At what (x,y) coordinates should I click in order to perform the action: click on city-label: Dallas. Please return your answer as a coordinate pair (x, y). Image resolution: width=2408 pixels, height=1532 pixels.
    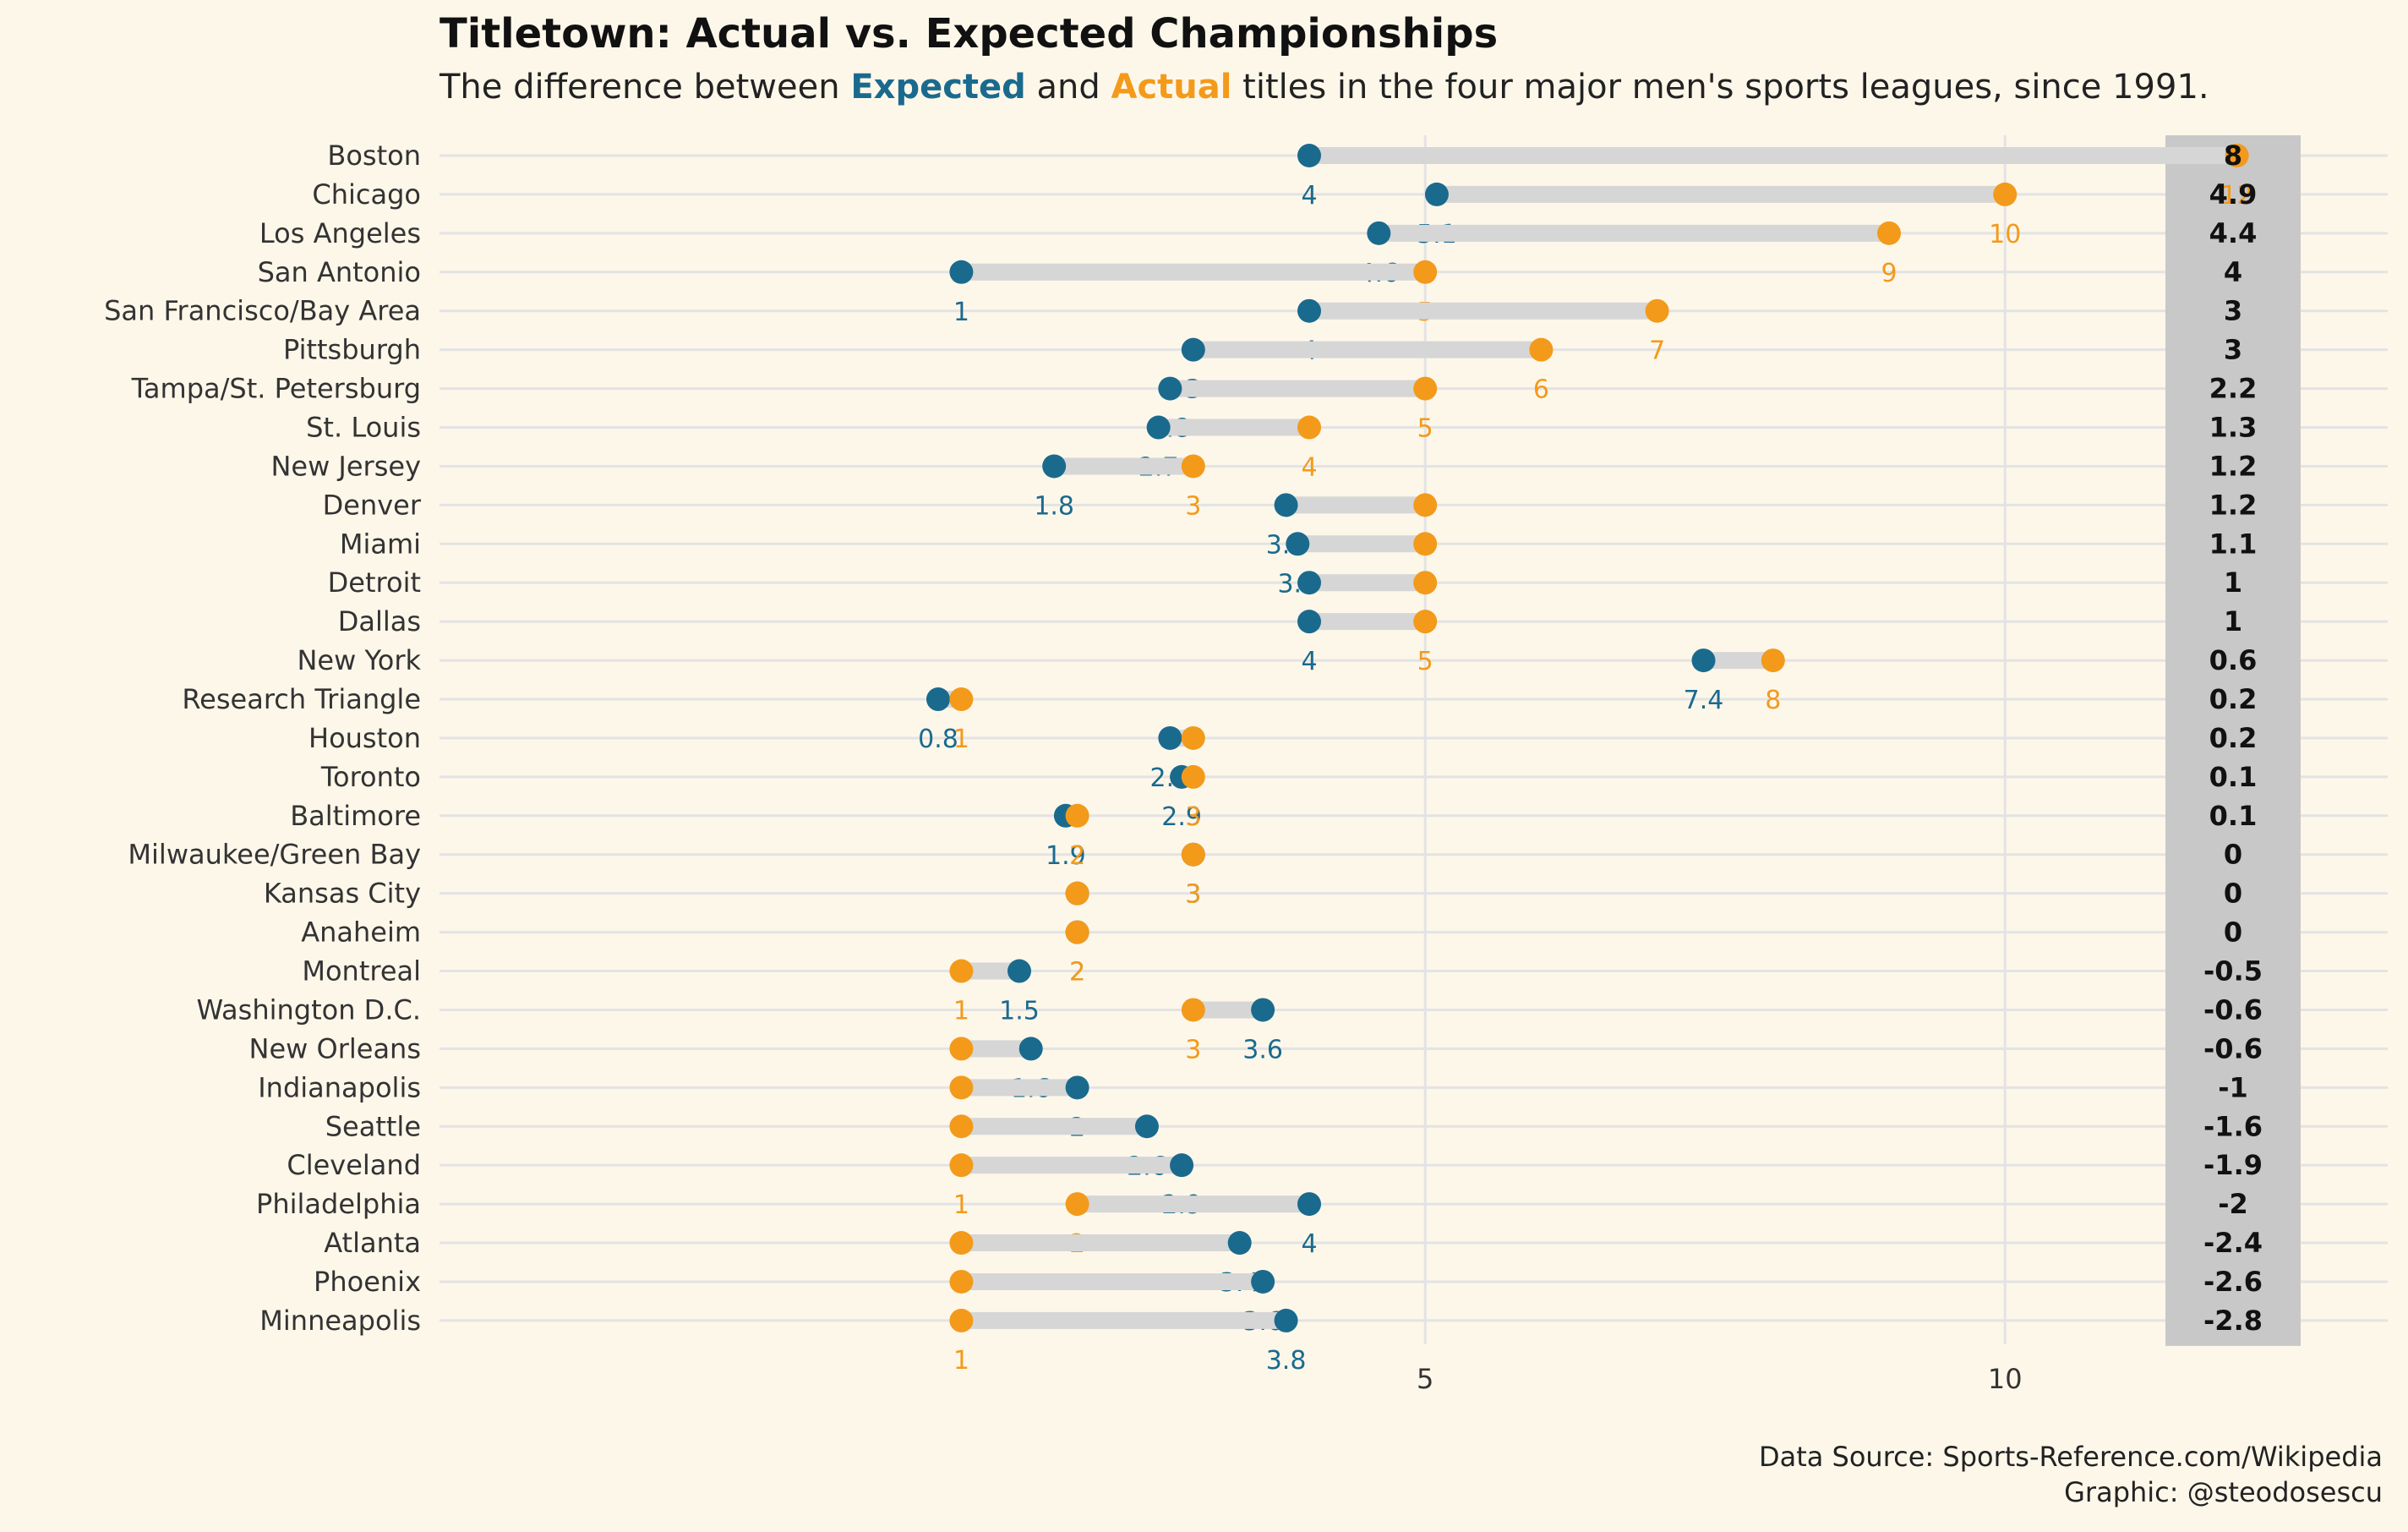
    Looking at the image, I should click on (380, 621).